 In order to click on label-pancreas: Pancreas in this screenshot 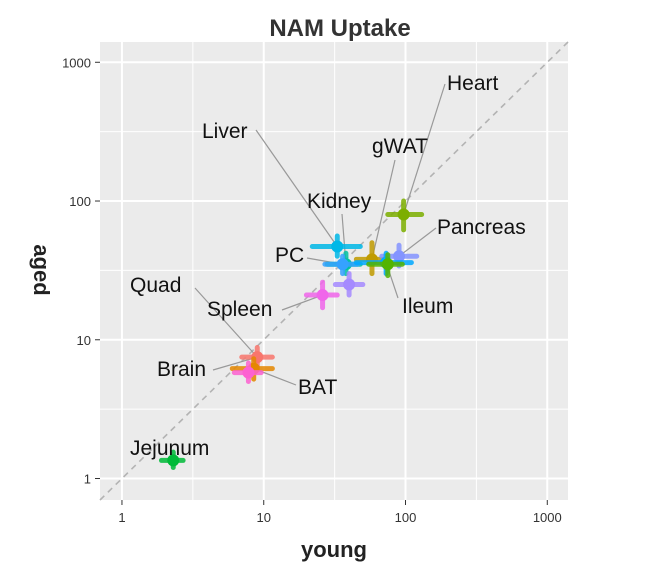, I will do `click(481, 227)`.